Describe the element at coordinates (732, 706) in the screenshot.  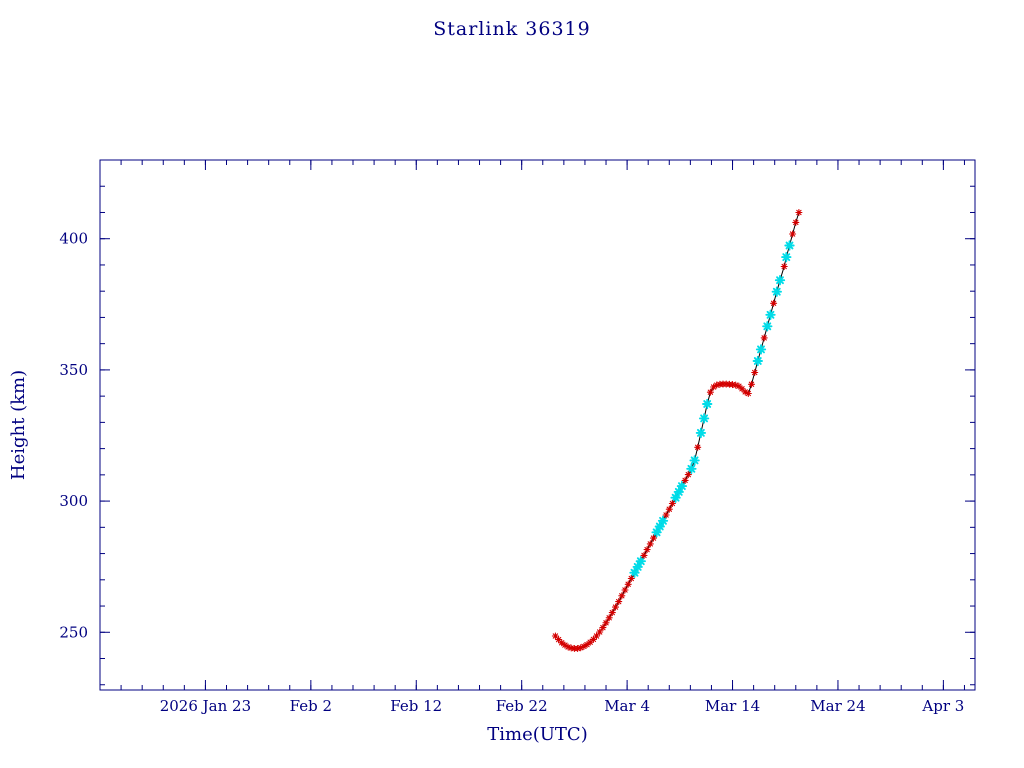
I see `x-axis-tick-label: Mar 14` at that location.